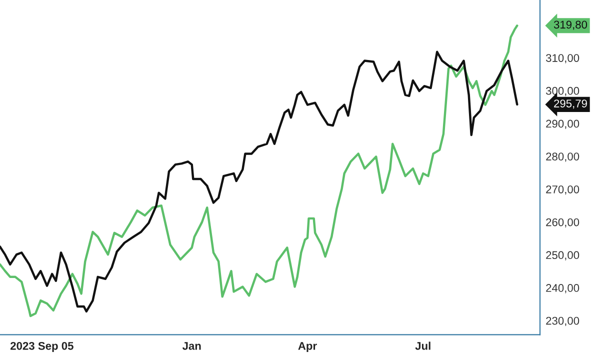 The image size is (600, 358). Describe the element at coordinates (191, 346) in the screenshot. I see `x-tick-label: Jan` at that location.